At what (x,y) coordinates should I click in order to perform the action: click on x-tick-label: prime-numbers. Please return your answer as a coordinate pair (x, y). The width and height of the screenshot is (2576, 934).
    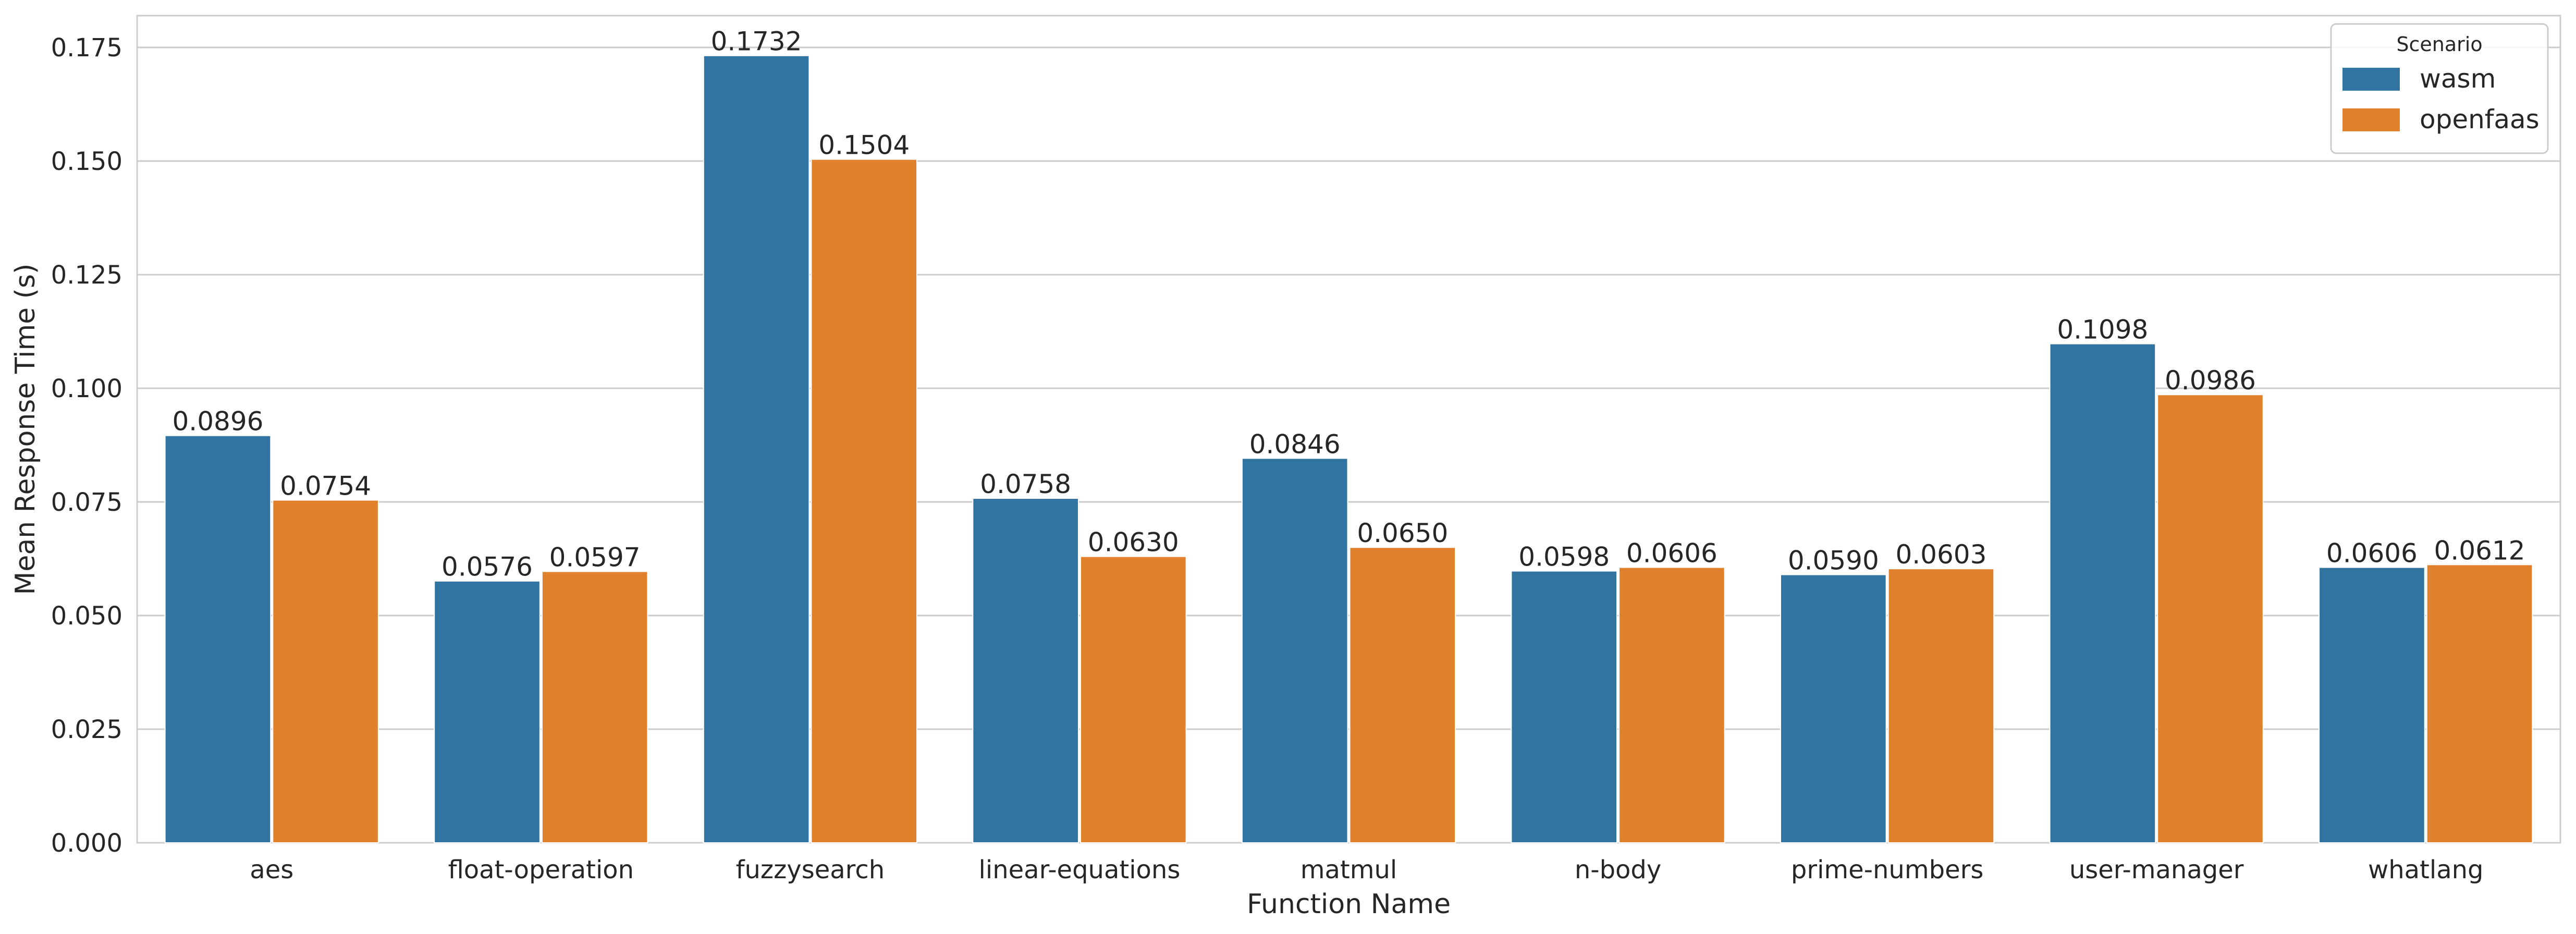
    Looking at the image, I should click on (1887, 869).